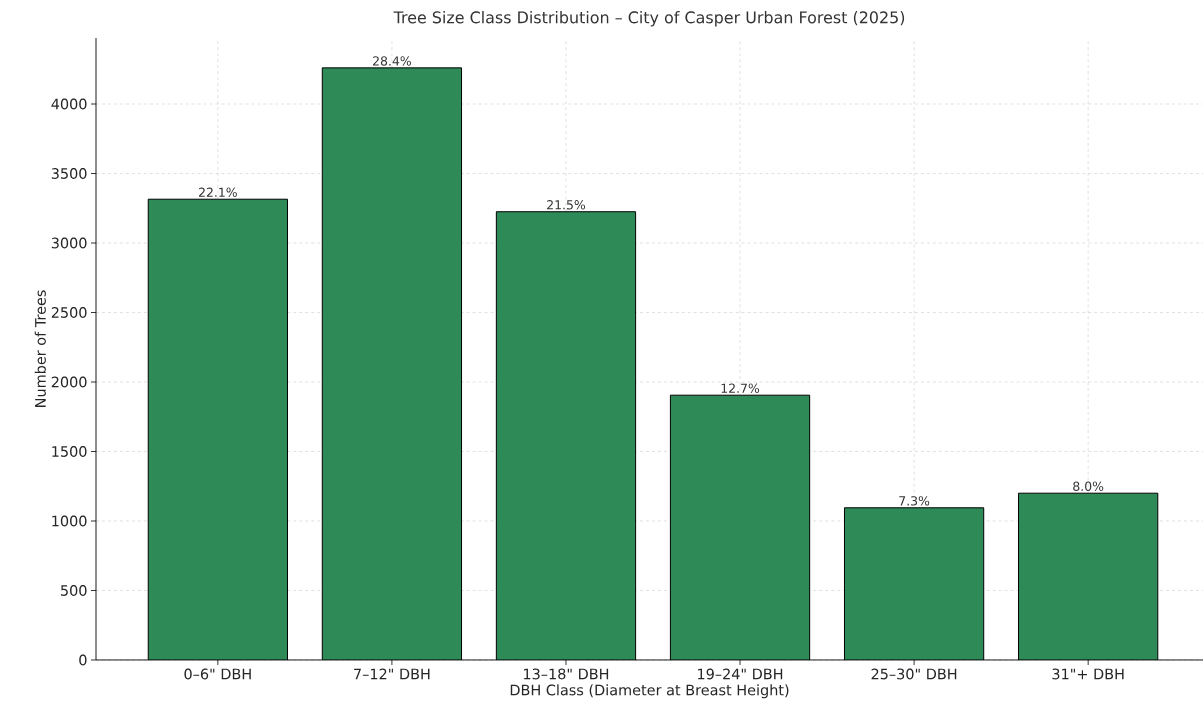 The image size is (1203, 715). I want to click on x-tick-label: 13–18" DBH, so click(566, 674).